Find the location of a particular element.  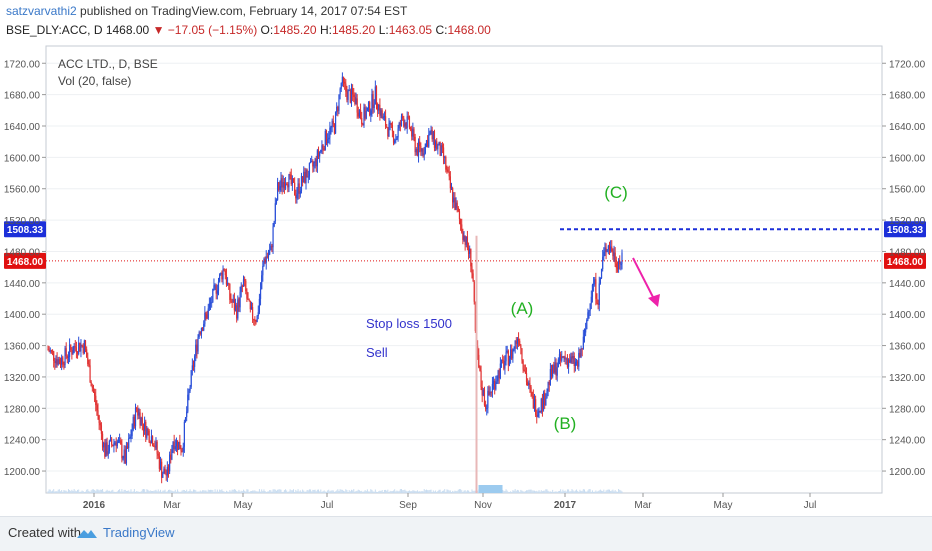

author-link: satzvarvathi2 is located at coordinates (41, 11).